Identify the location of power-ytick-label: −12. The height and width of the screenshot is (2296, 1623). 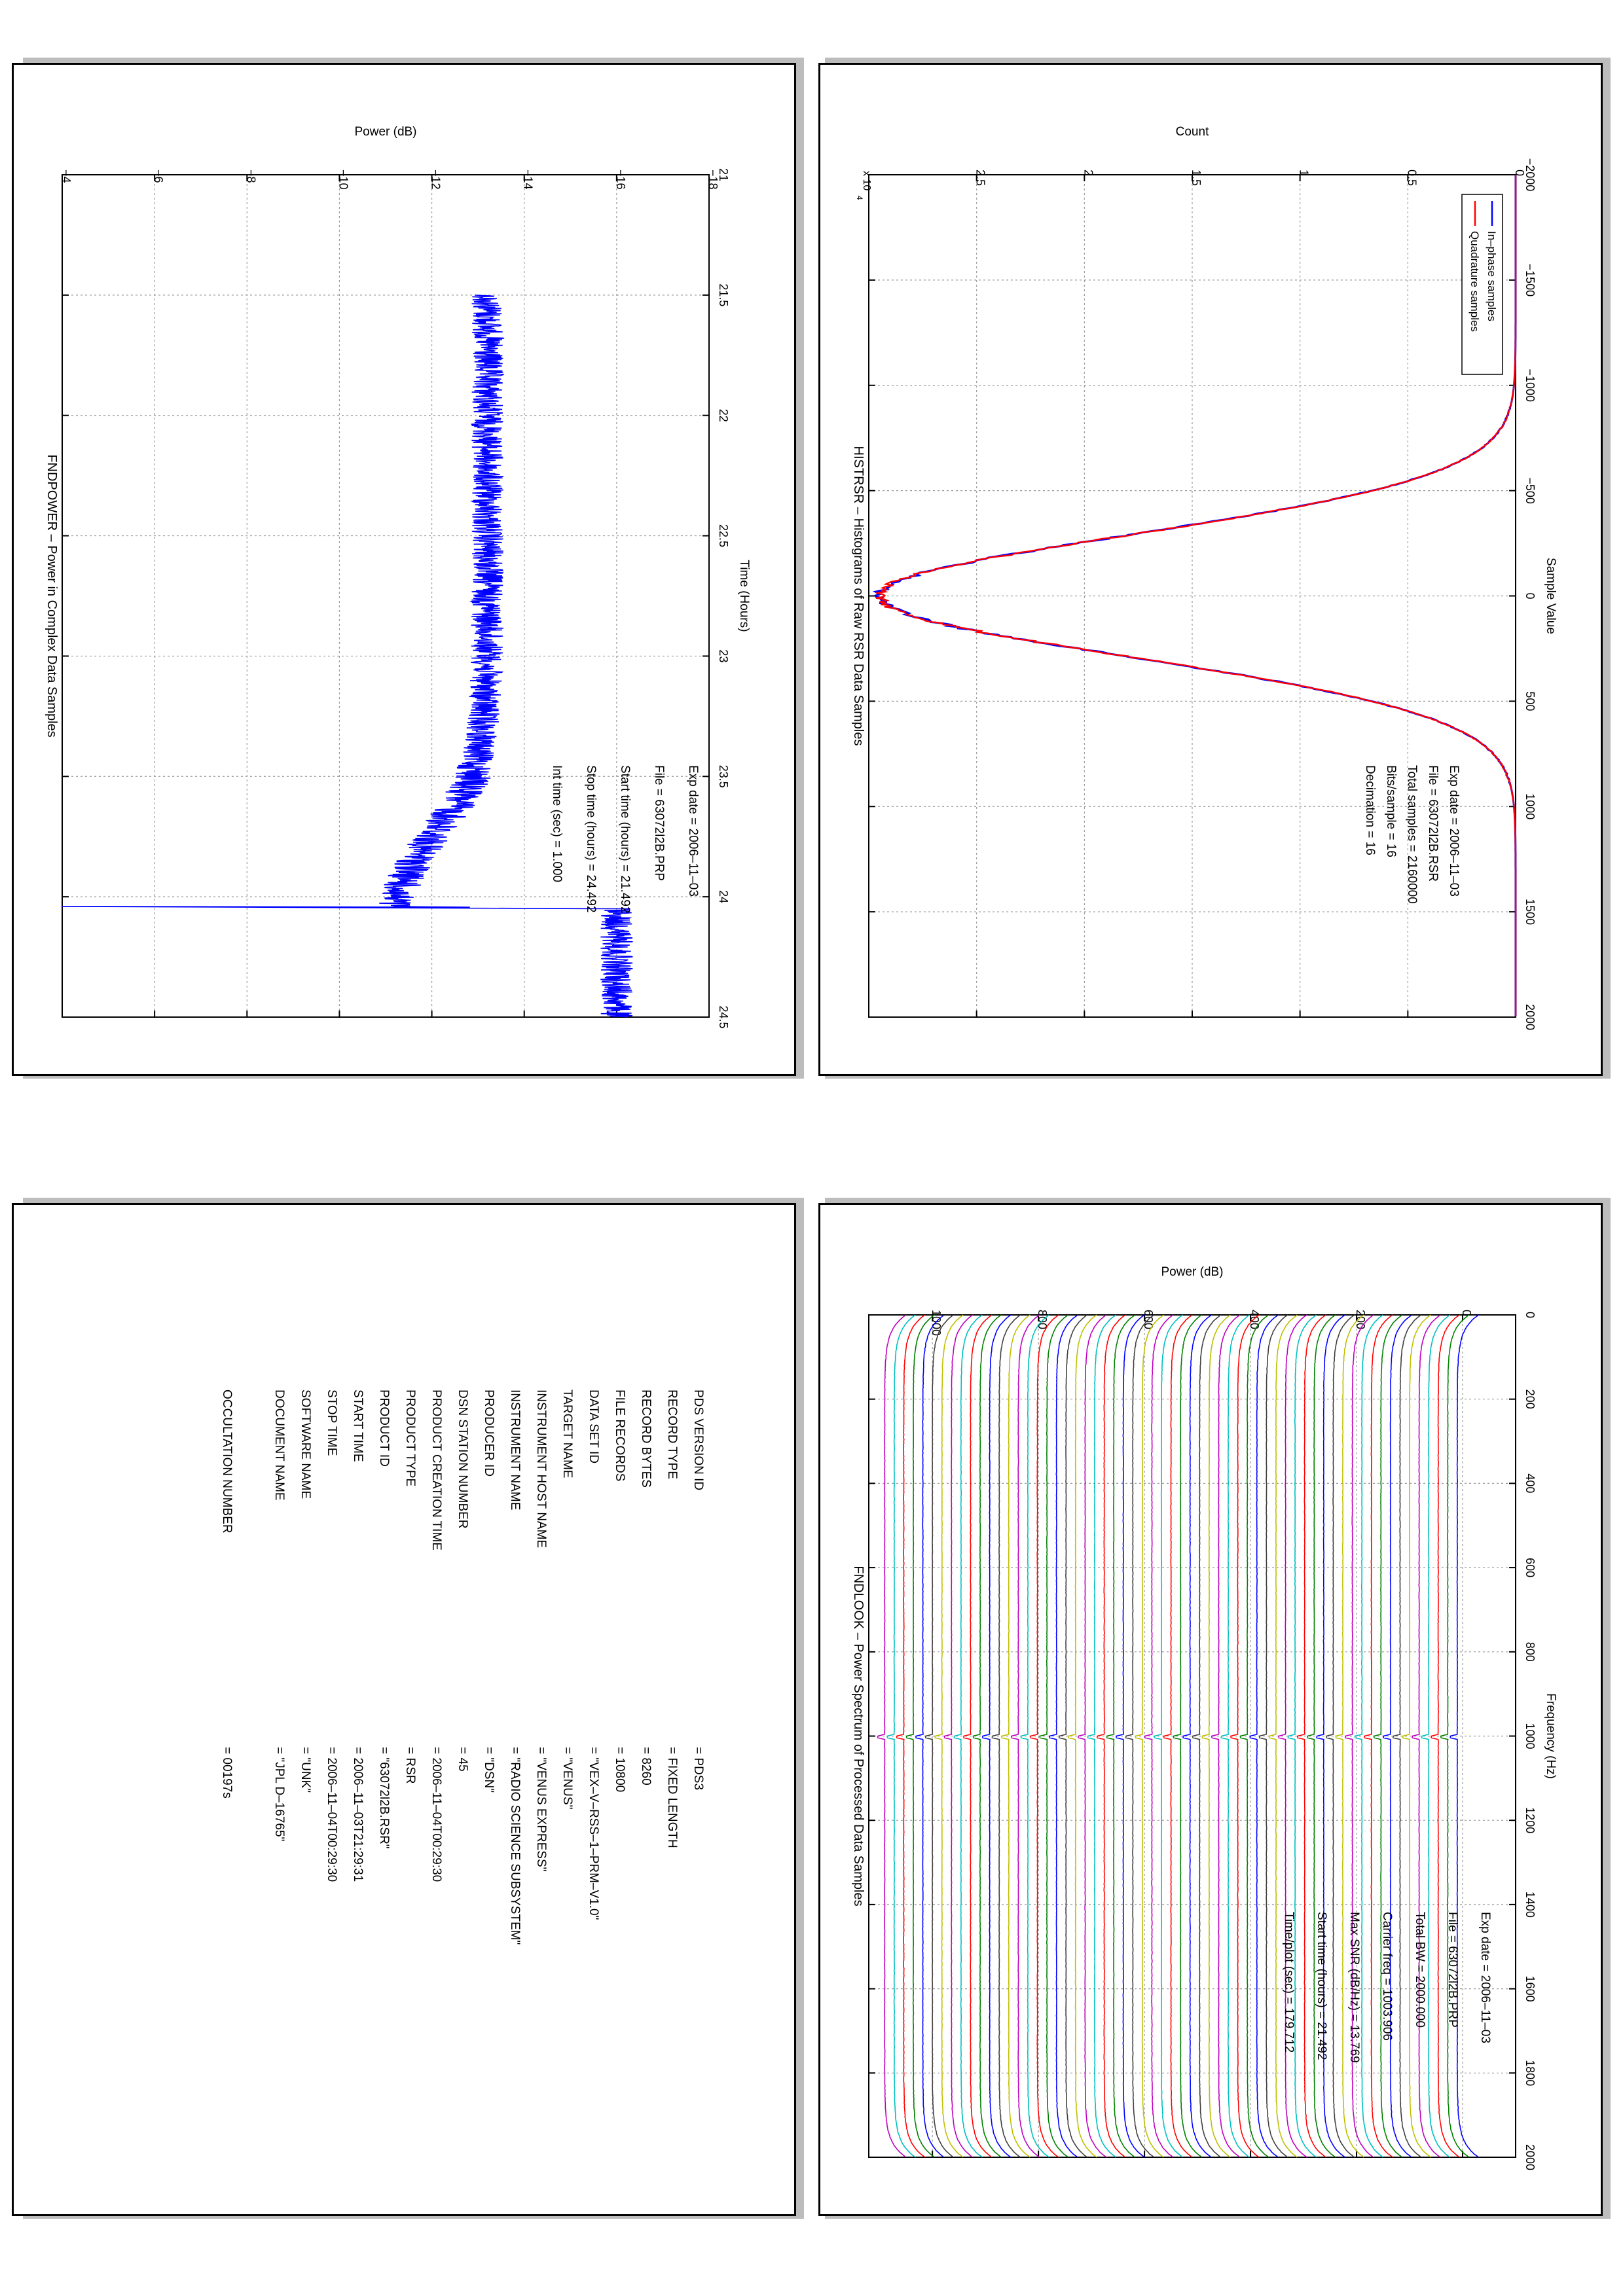
(436, 180).